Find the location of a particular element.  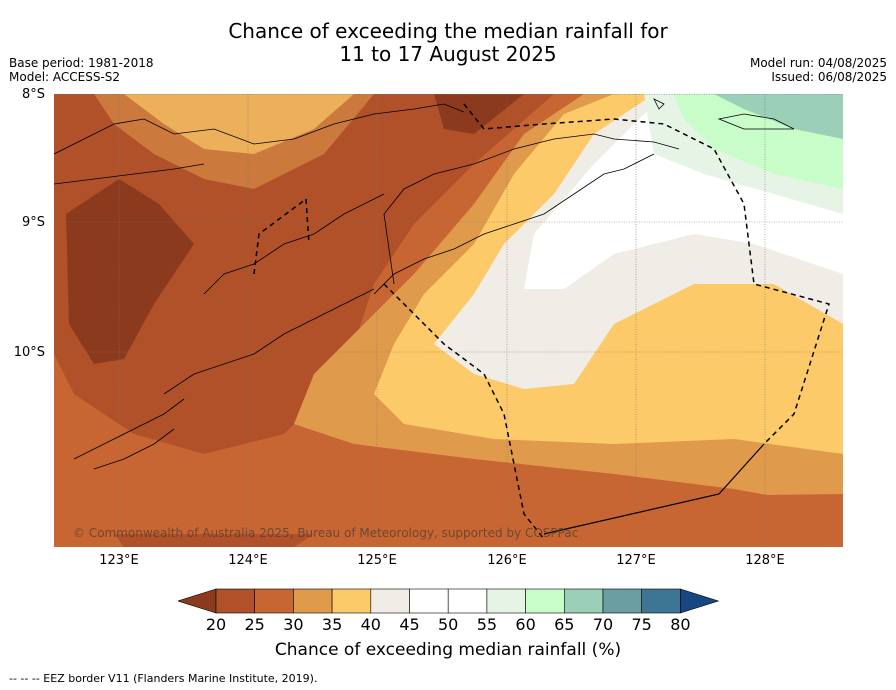

colorbar is located at coordinates (449, 601).